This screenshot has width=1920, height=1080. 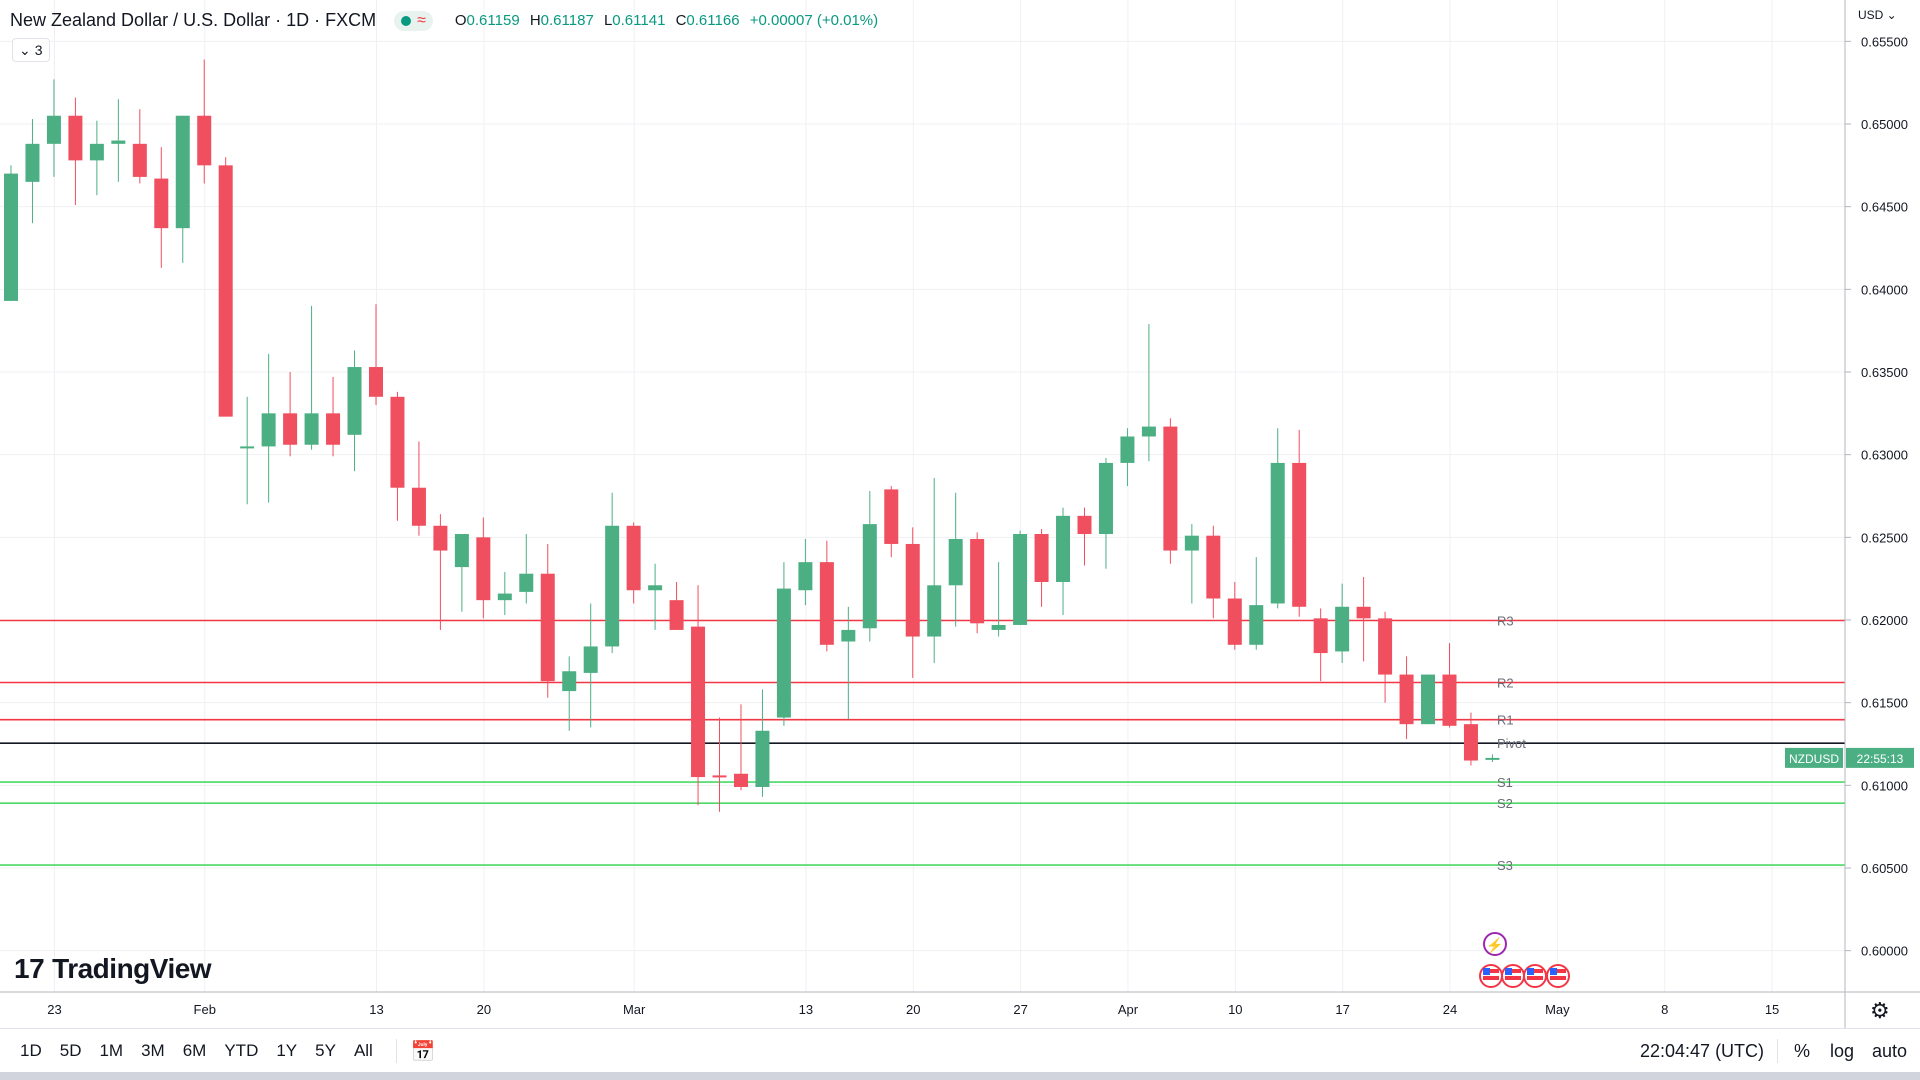 What do you see at coordinates (1772, 1009) in the screenshot?
I see `time-tick-label: 15` at bounding box center [1772, 1009].